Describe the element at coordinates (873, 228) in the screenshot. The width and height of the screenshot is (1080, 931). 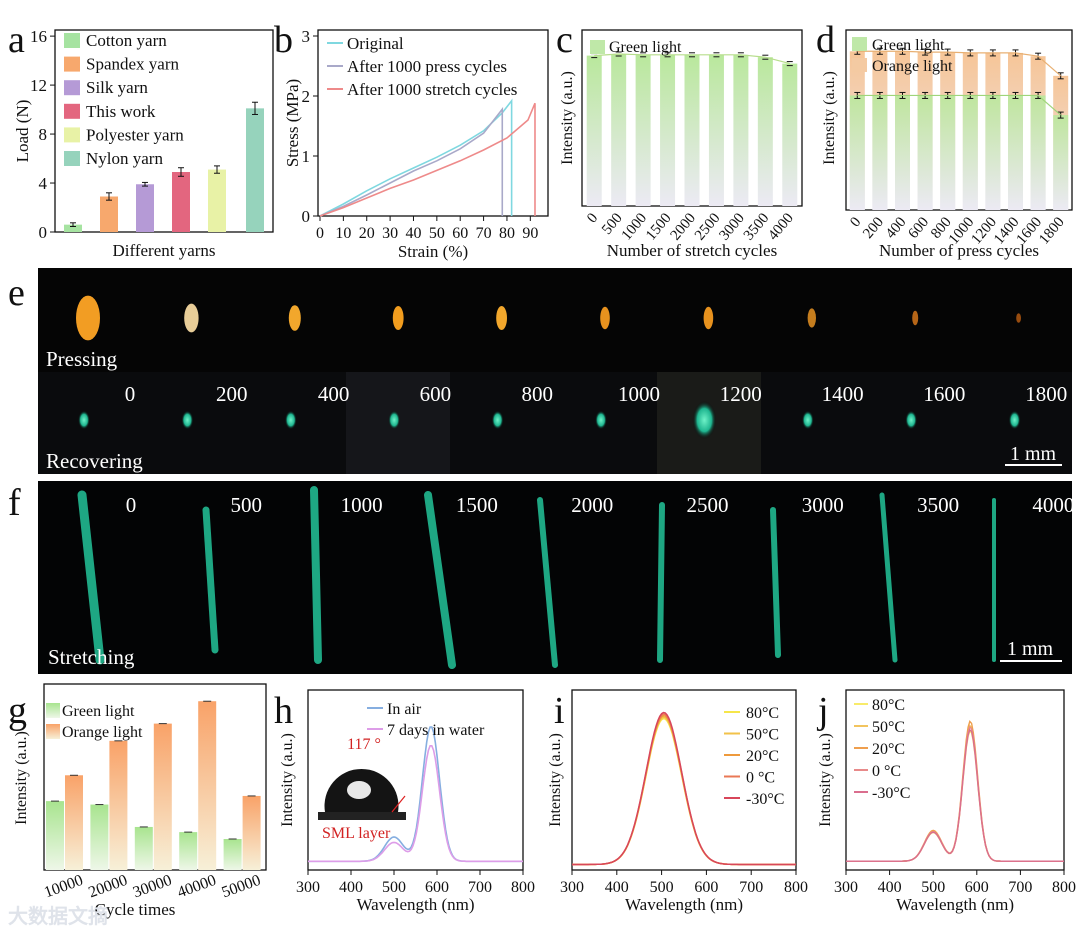
I see `xtick-label-d: 200` at that location.